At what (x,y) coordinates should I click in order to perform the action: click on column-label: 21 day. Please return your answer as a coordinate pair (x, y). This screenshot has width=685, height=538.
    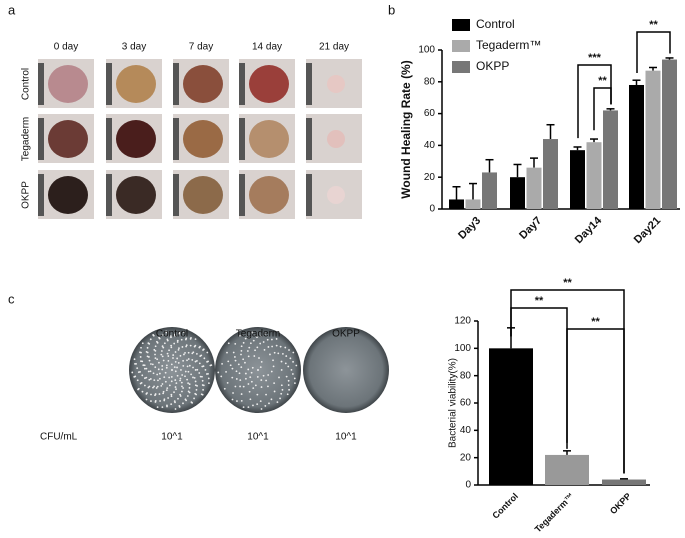
    Looking at the image, I should click on (334, 47).